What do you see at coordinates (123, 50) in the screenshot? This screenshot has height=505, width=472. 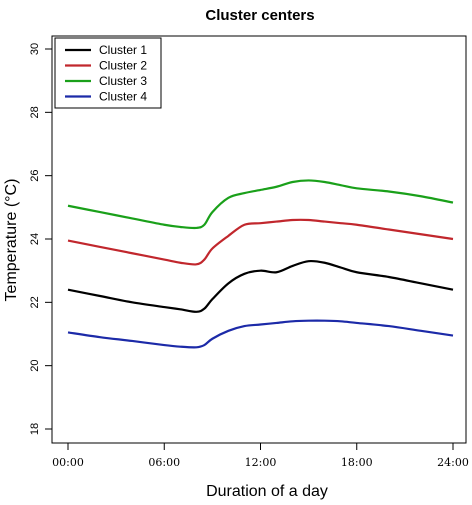 I see `legend-label-cluster-1: Cluster 1` at bounding box center [123, 50].